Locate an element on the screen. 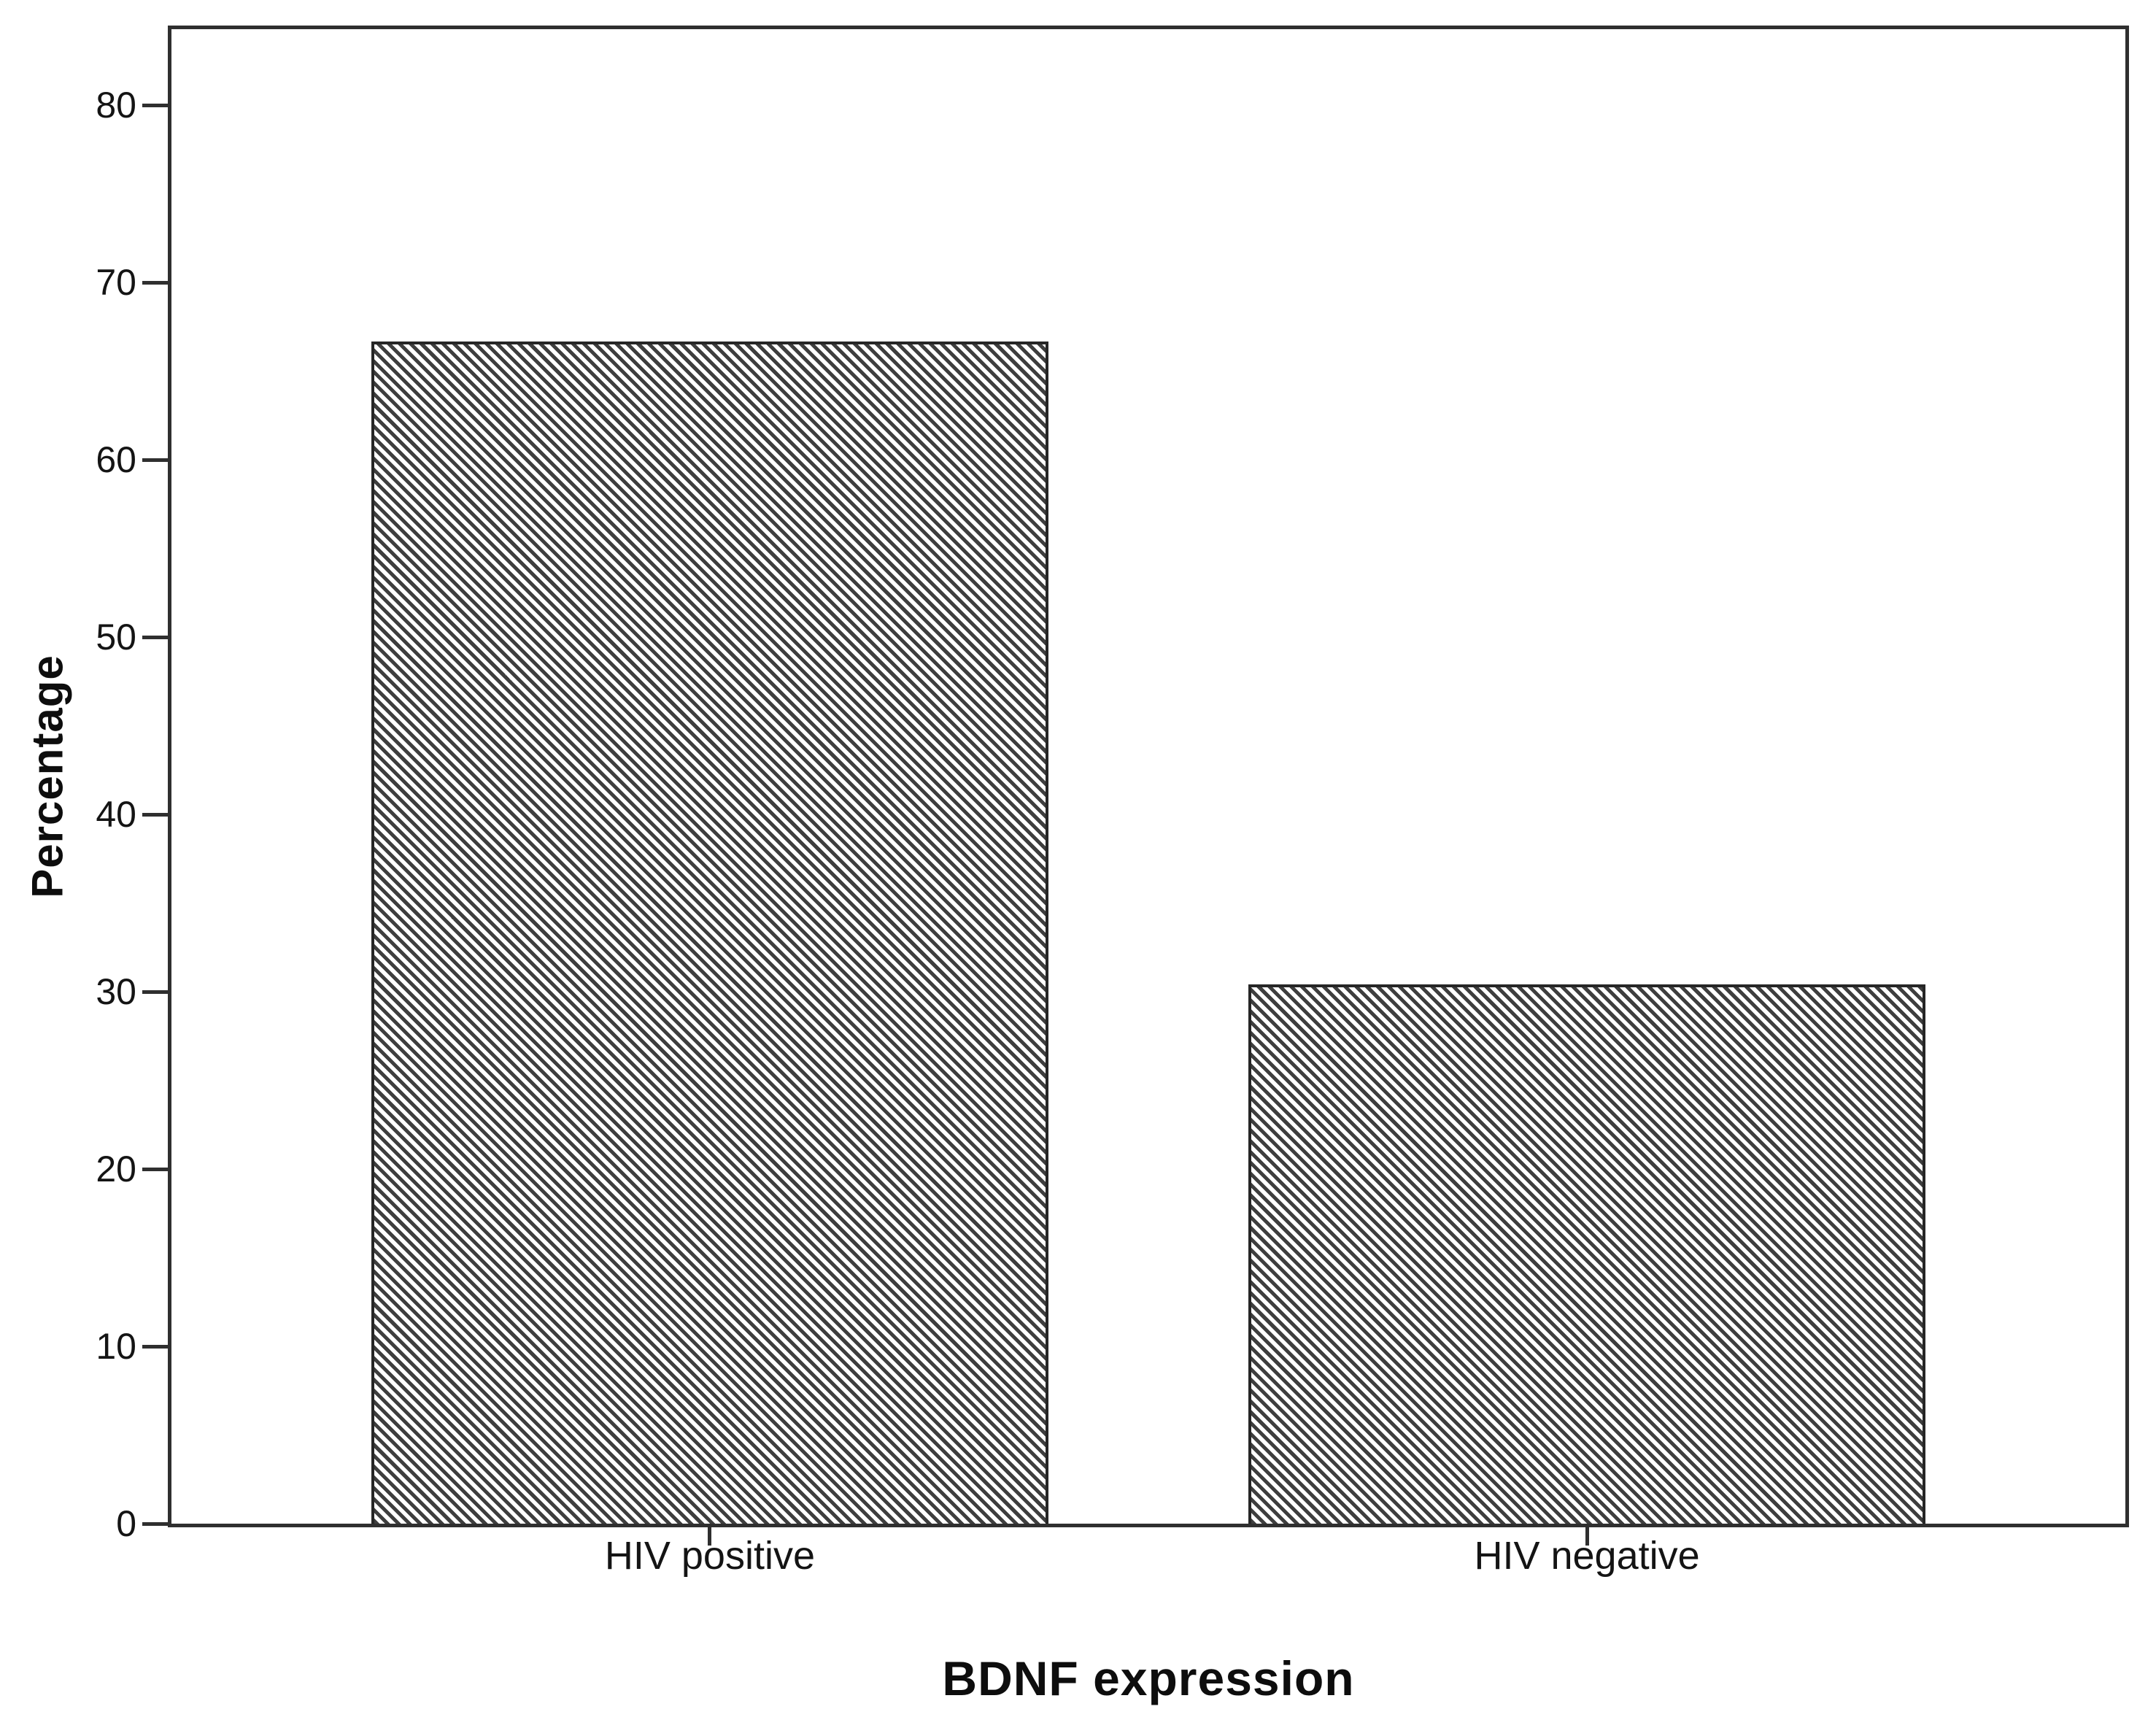 The height and width of the screenshot is (1736, 2156). bar-hiv-negative is located at coordinates (1587, 1254).